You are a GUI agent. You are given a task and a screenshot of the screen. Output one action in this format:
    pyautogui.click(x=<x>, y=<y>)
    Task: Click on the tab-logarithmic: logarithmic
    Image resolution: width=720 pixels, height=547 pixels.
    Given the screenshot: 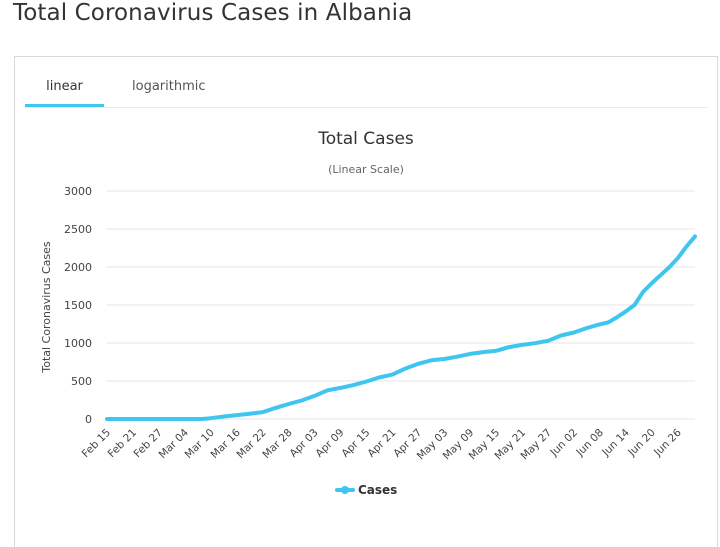 What is the action you would take?
    pyautogui.click(x=169, y=86)
    